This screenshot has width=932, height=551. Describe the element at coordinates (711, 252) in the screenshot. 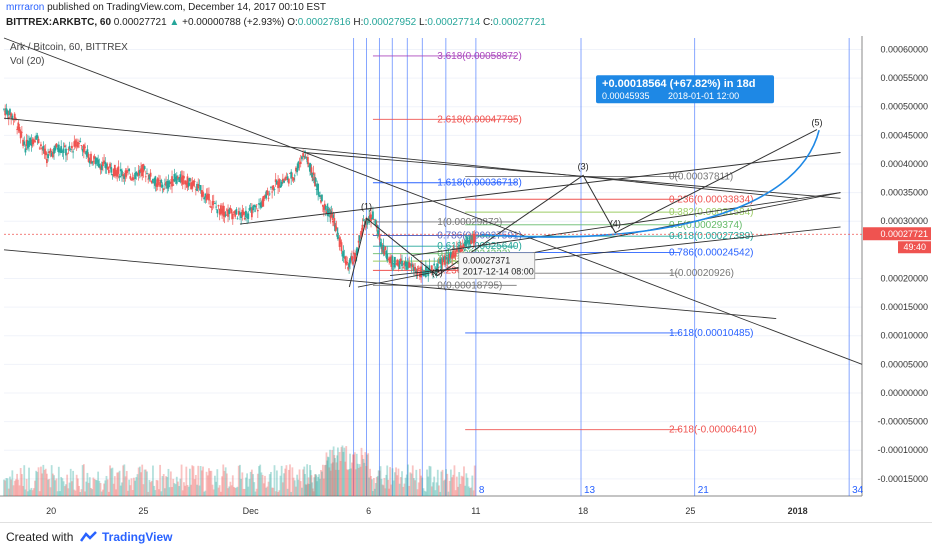

I see `fib-extension-label: 0.786(0.00024542)` at that location.